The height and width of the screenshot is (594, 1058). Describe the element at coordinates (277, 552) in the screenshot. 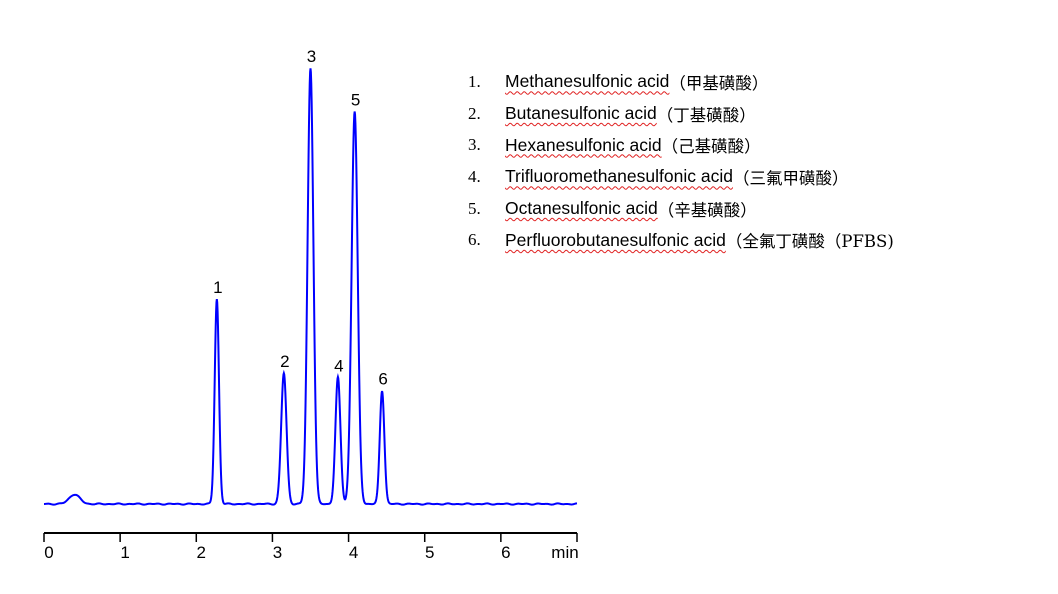

I see `x-tick-label: 3` at that location.